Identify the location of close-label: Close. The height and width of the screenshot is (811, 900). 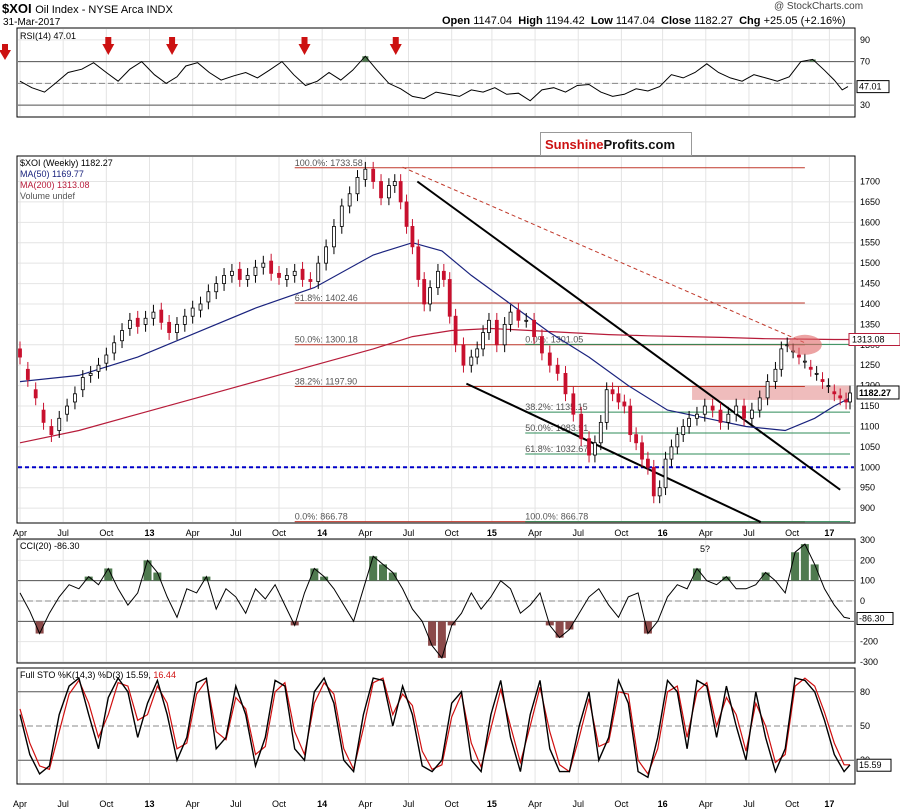
(676, 21).